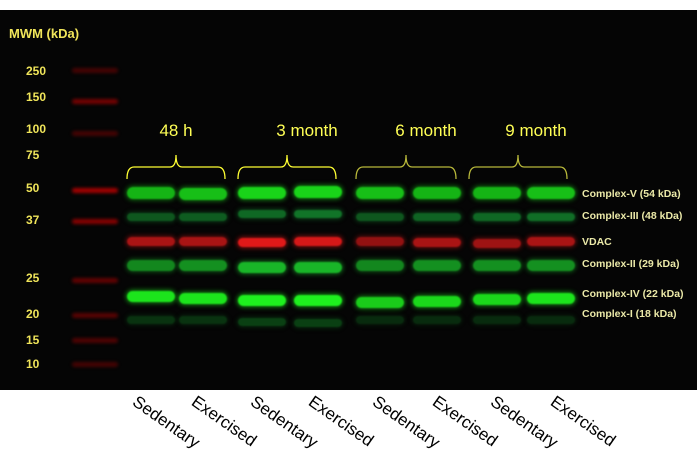 The width and height of the screenshot is (697, 476). I want to click on group-label: 3 month, so click(307, 130).